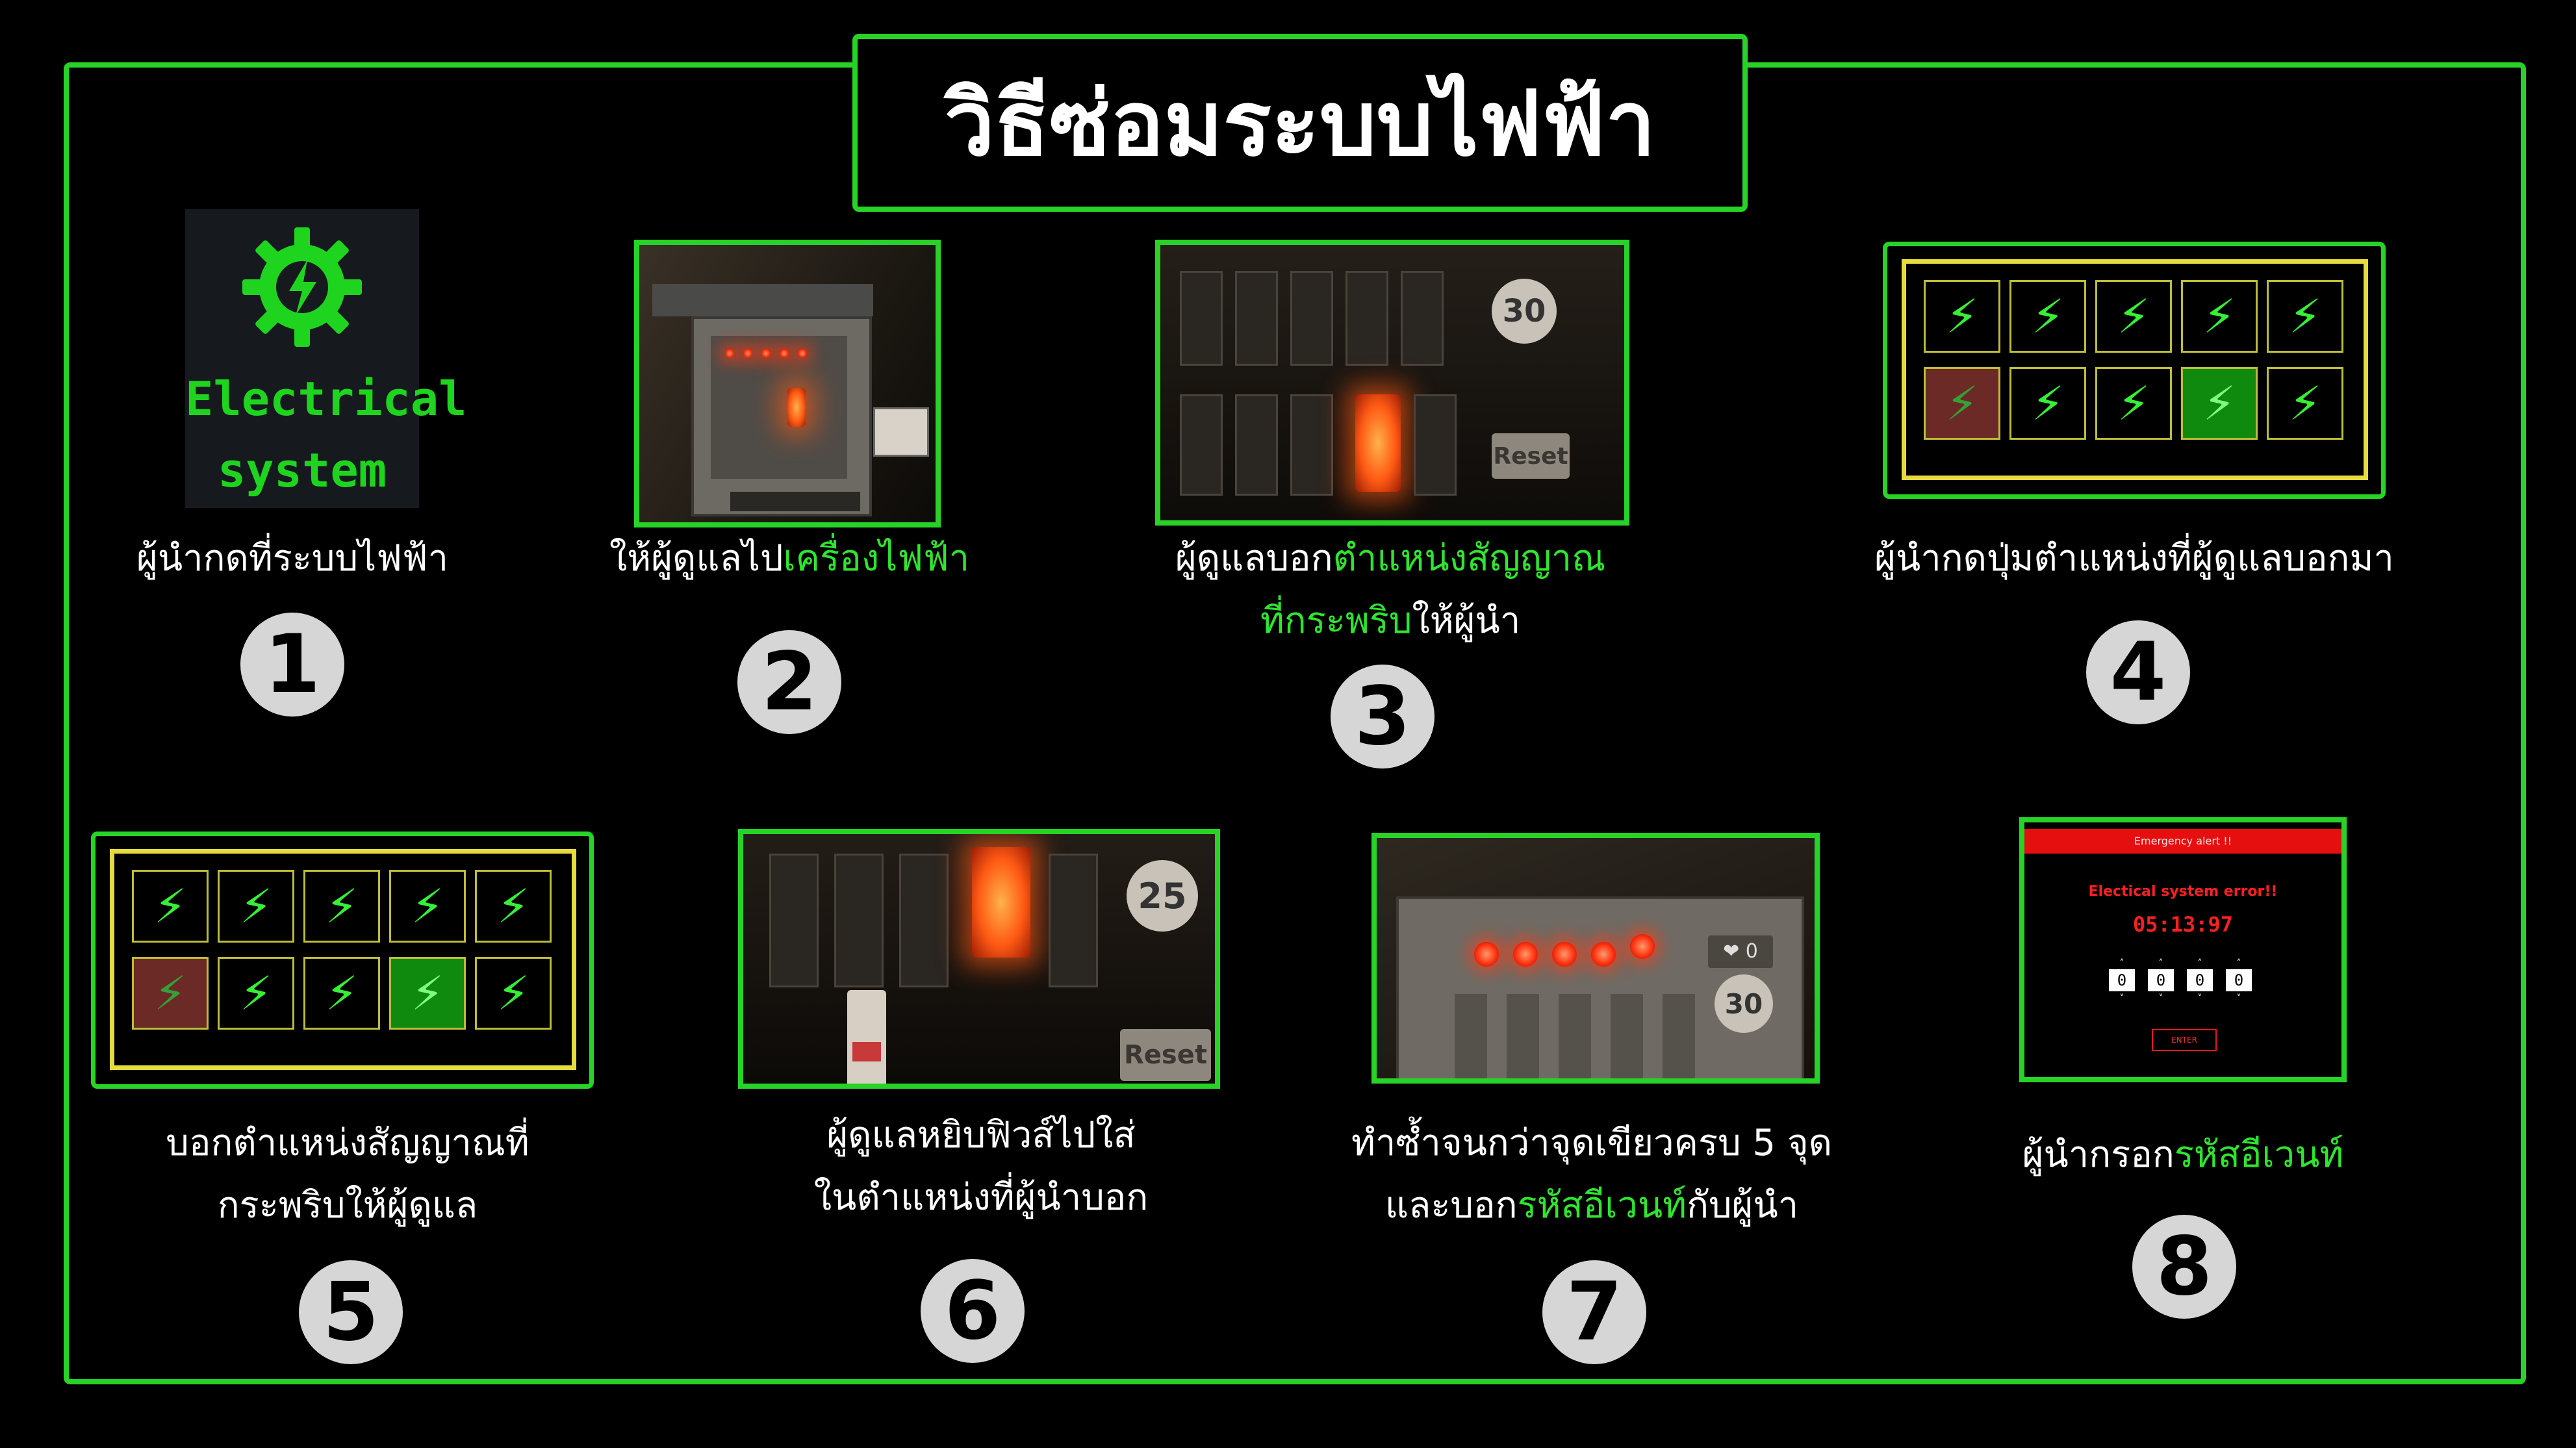  Describe the element at coordinates (979, 959) in the screenshot. I see `step6-fuse-insert-image: 25 Reset` at that location.